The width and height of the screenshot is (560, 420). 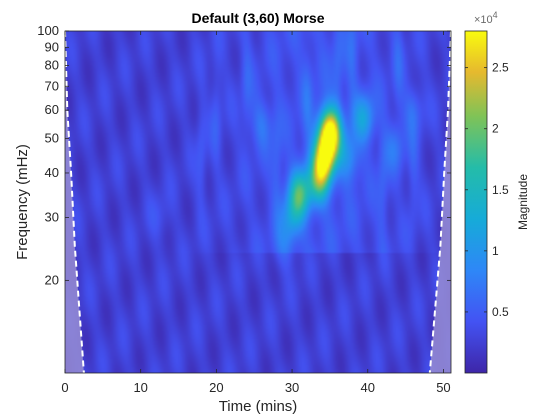 I want to click on y-tick-label: 50, so click(x=52, y=137).